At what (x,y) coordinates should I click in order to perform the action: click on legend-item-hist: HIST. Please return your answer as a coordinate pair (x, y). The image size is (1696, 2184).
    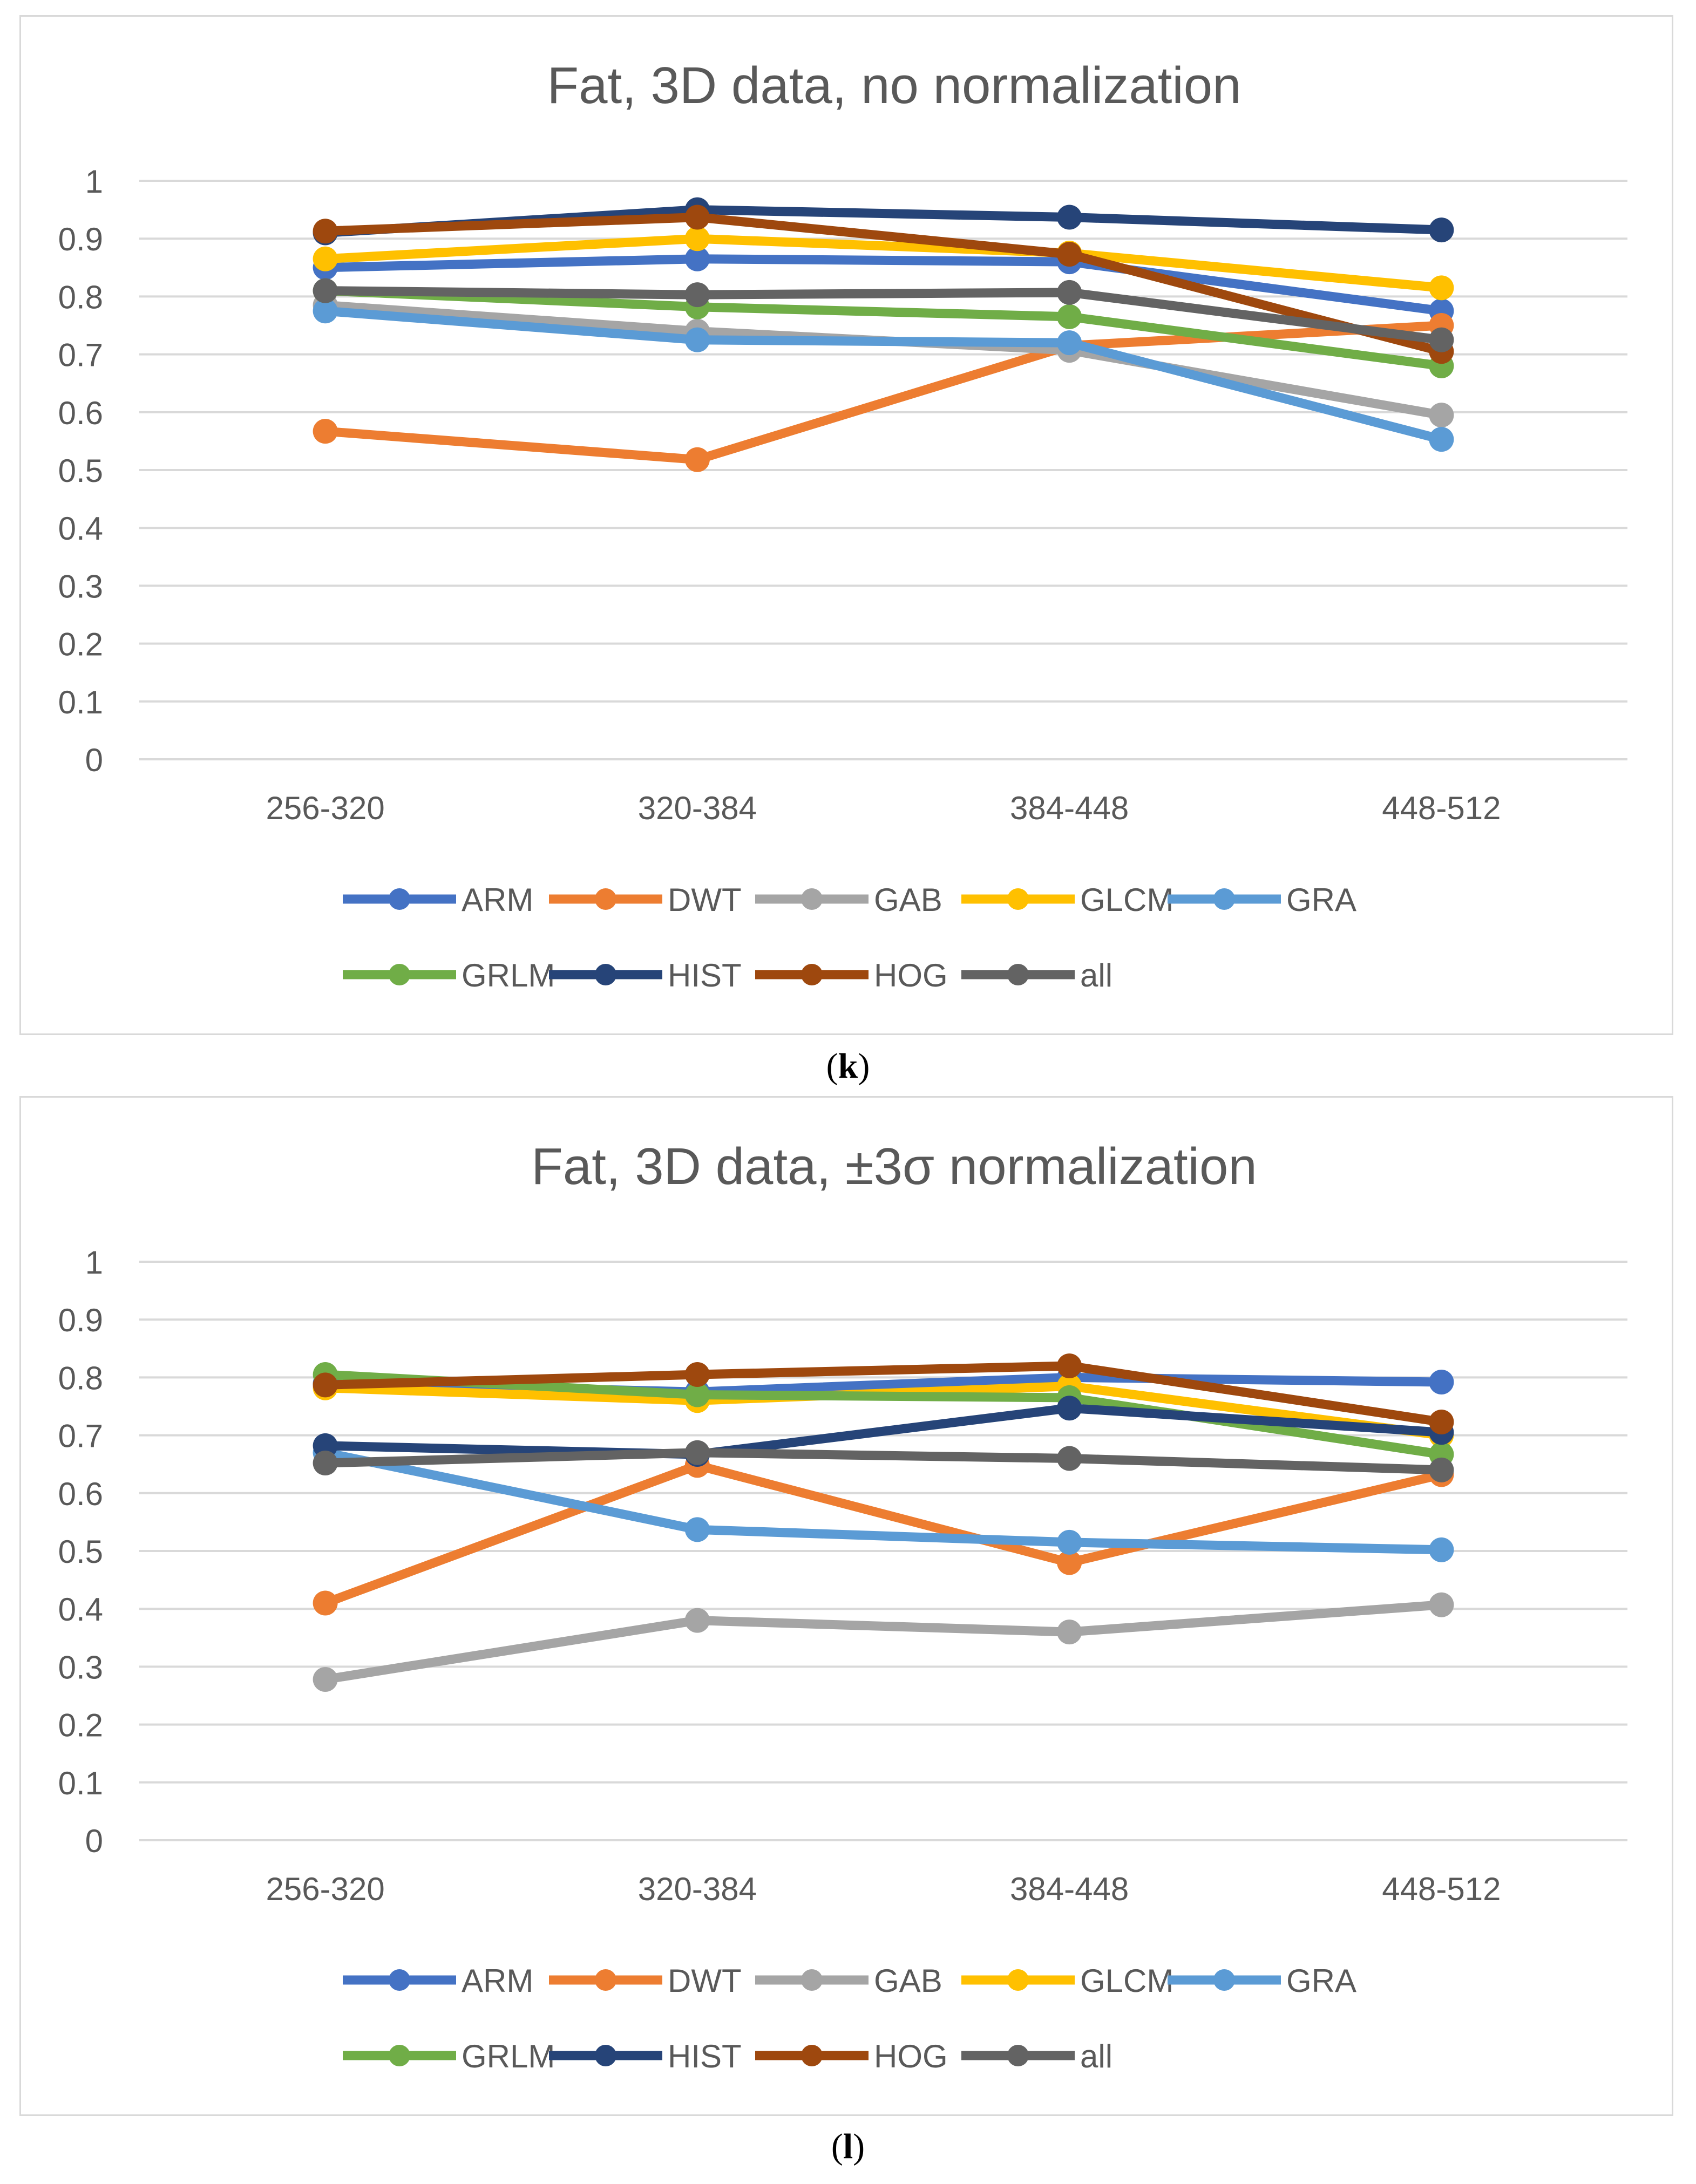
    Looking at the image, I should click on (645, 975).